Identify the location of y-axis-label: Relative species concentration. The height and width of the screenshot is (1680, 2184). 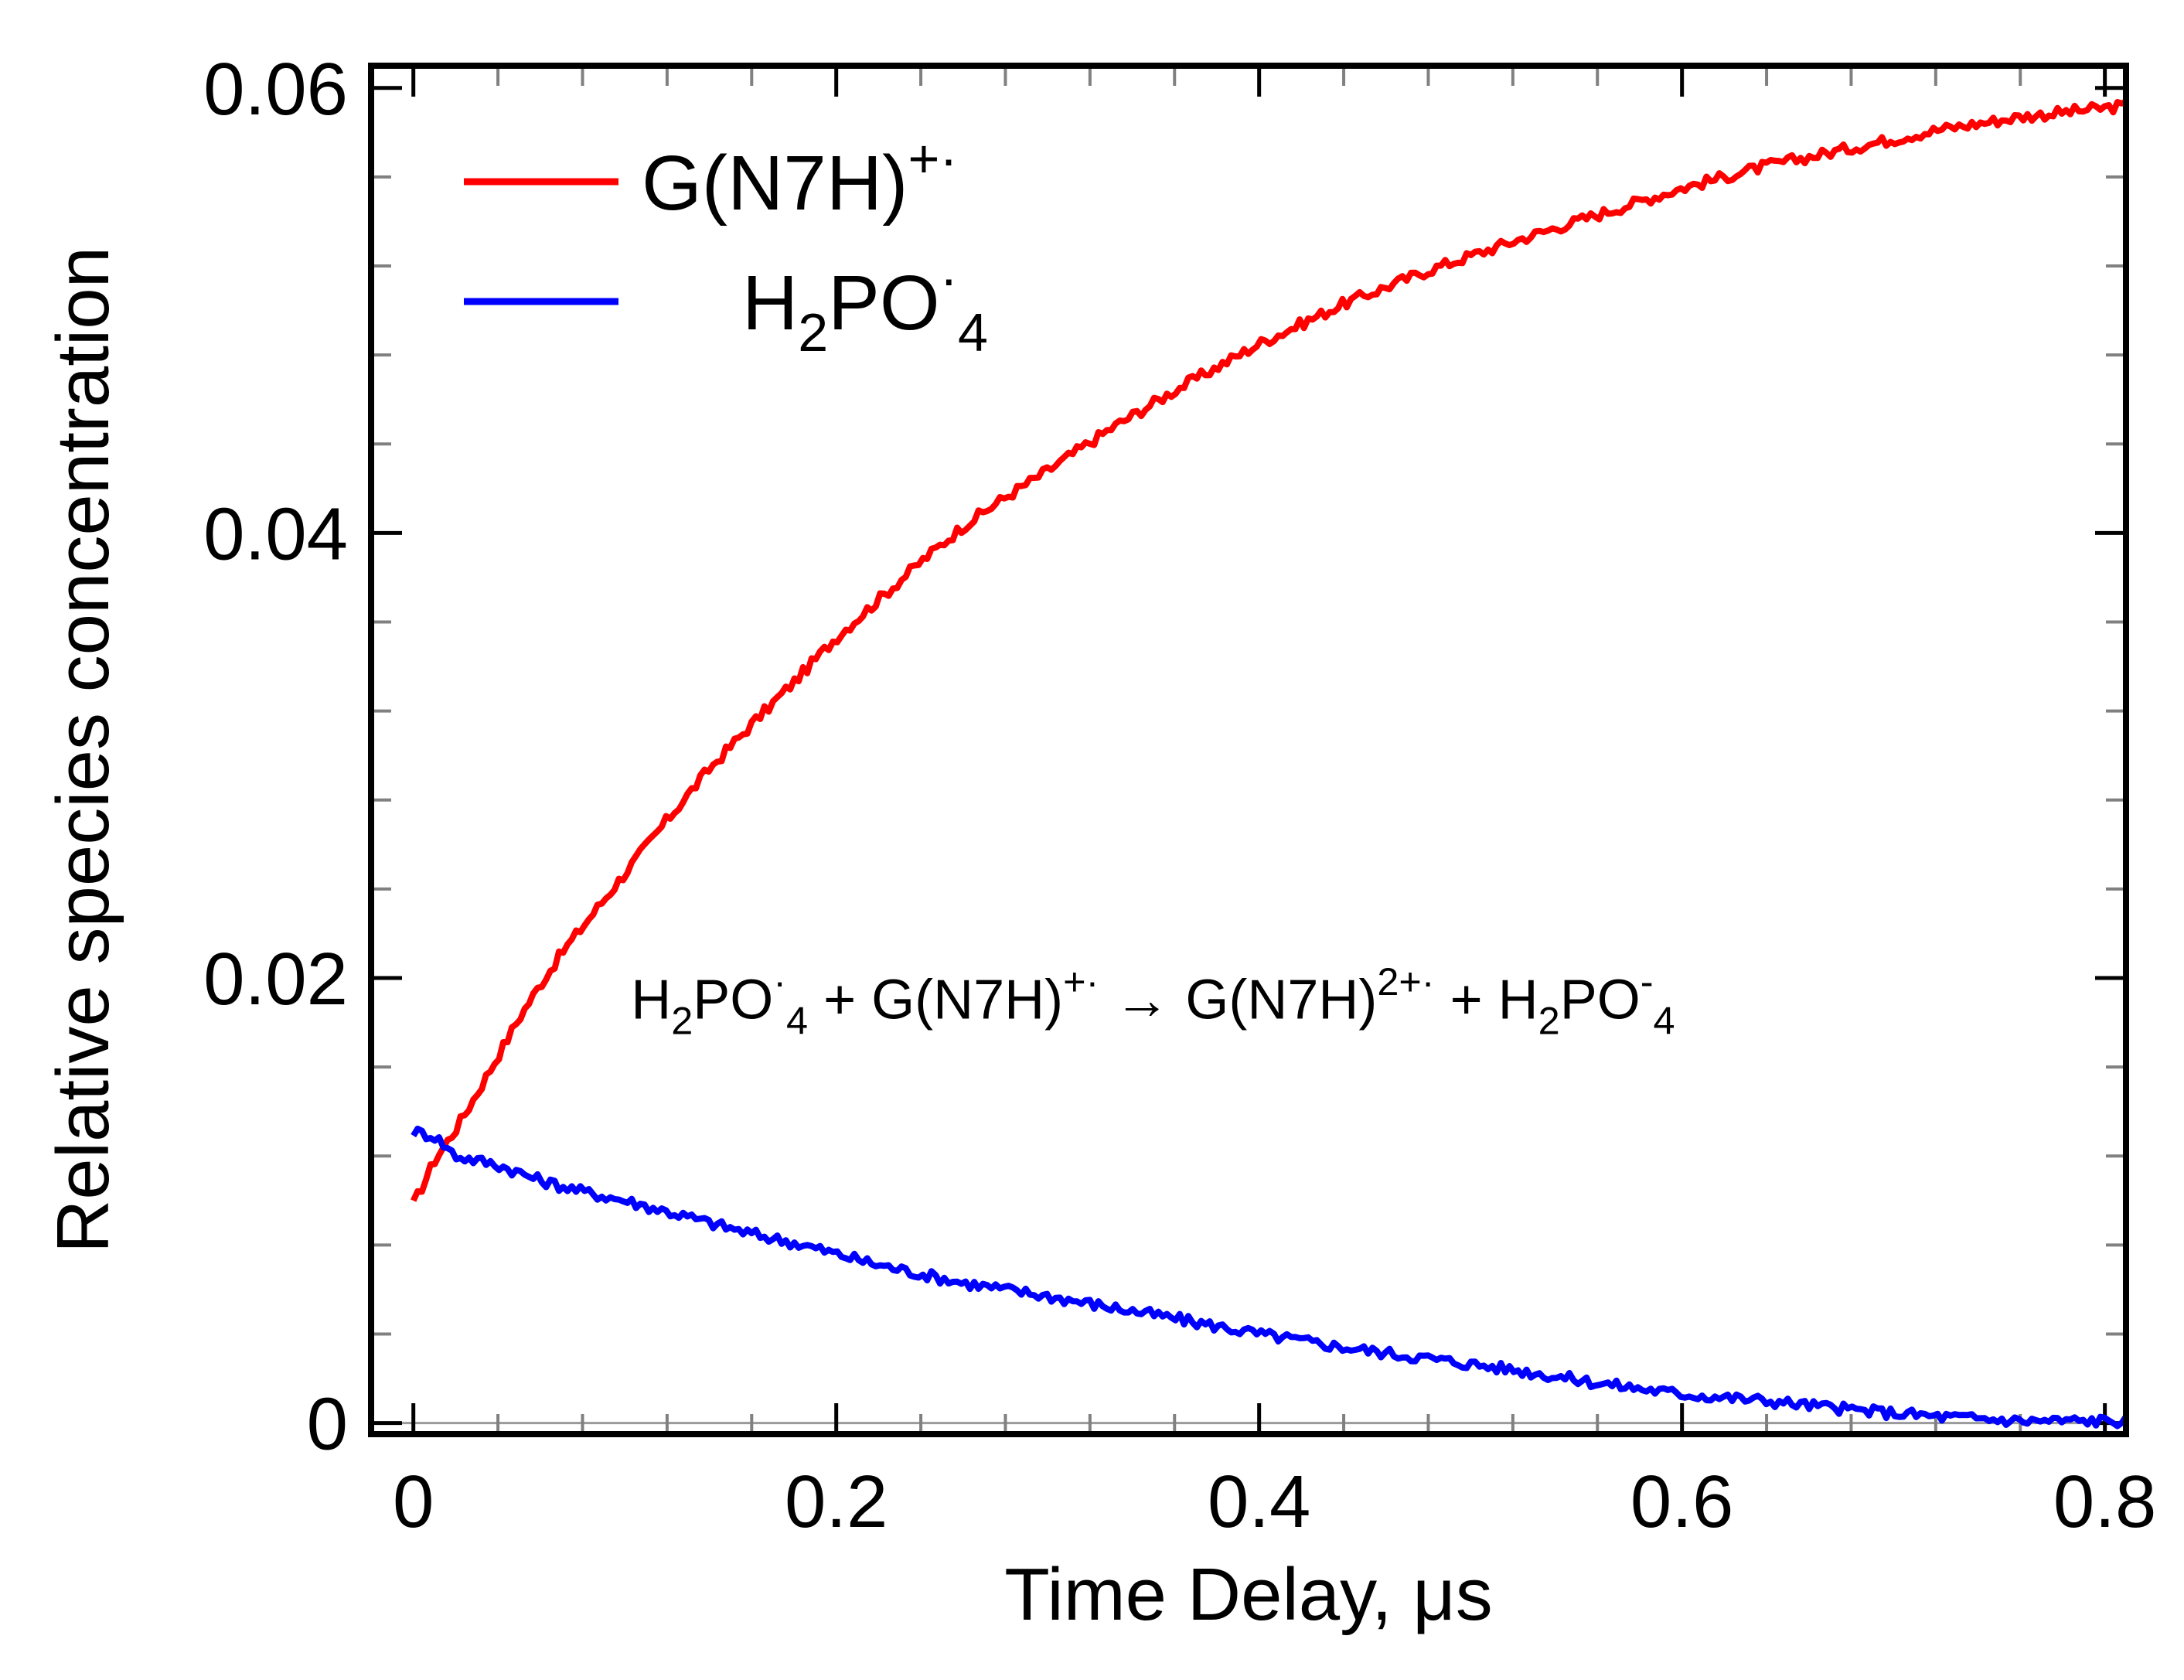
(83, 750).